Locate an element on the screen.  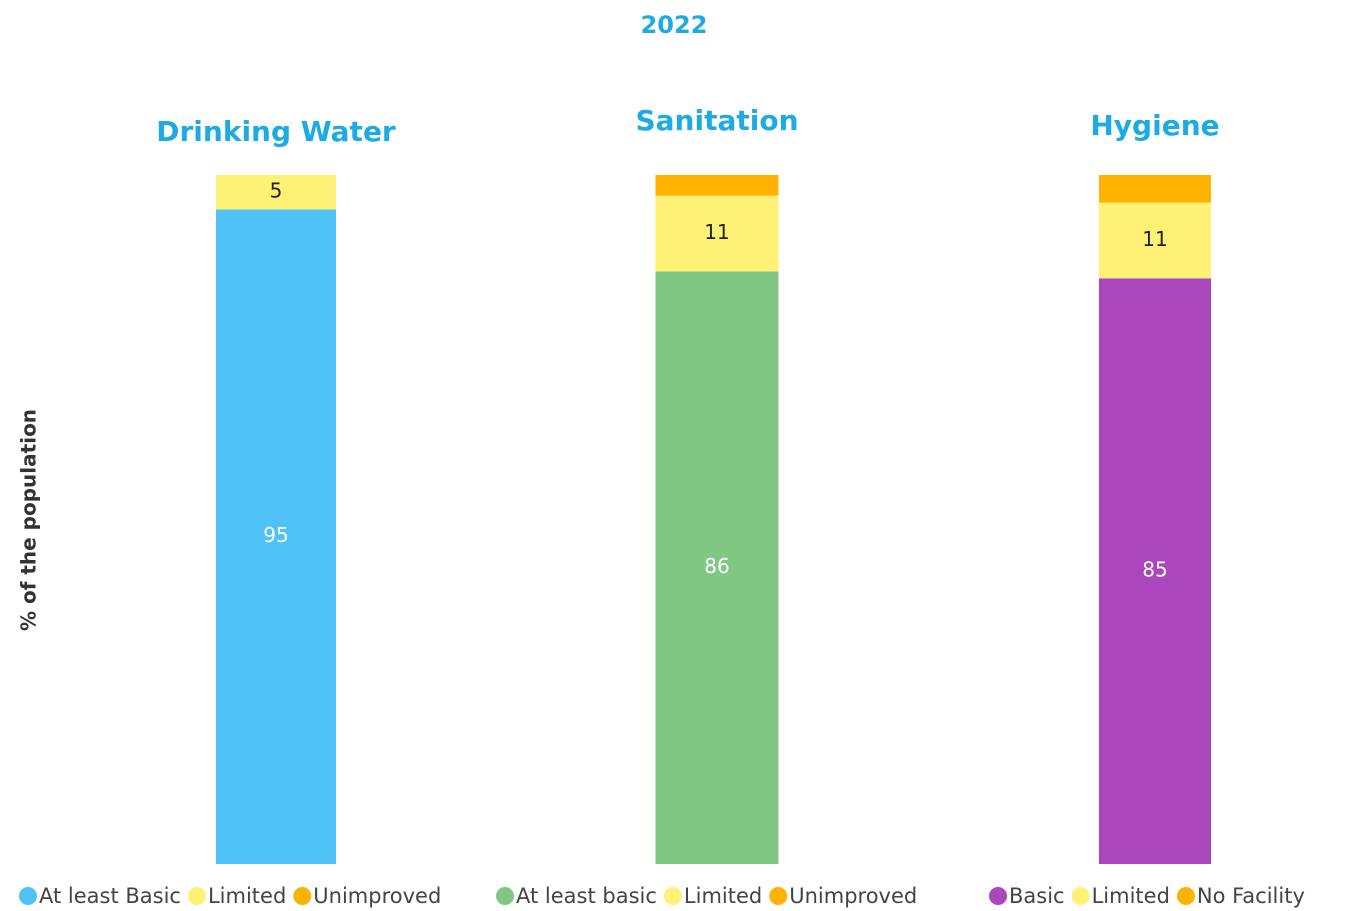
panel-title: Sanitation is located at coordinates (716, 120).